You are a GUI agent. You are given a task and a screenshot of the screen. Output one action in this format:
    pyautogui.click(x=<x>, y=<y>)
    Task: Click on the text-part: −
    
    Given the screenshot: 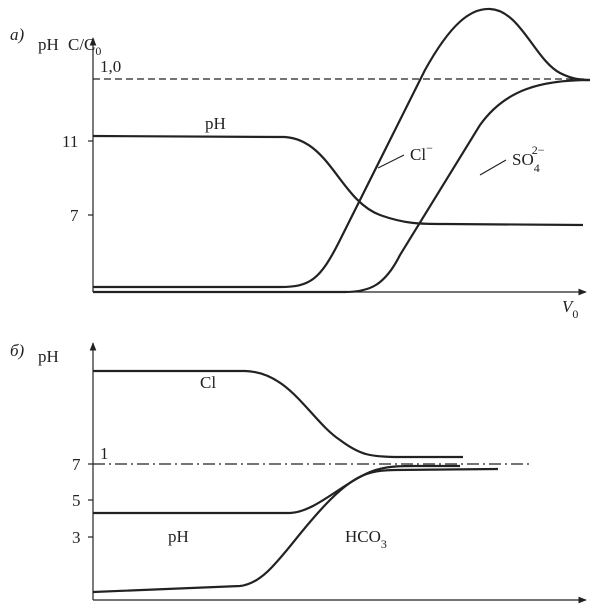 What is the action you would take?
    pyautogui.click(x=429, y=148)
    